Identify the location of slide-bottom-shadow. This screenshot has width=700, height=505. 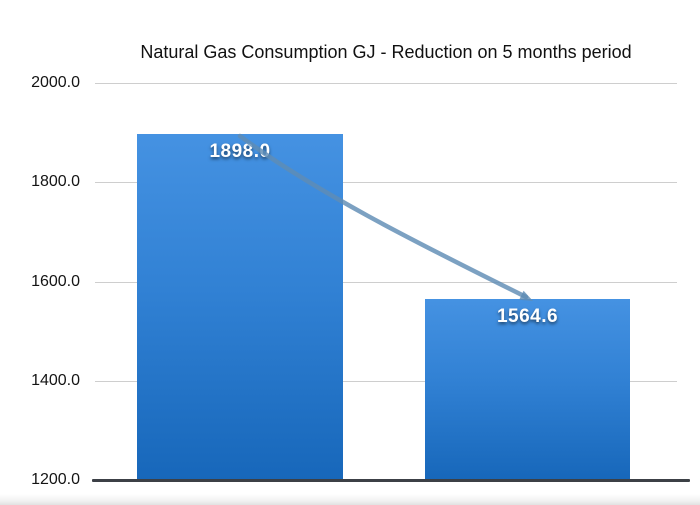
(350, 499).